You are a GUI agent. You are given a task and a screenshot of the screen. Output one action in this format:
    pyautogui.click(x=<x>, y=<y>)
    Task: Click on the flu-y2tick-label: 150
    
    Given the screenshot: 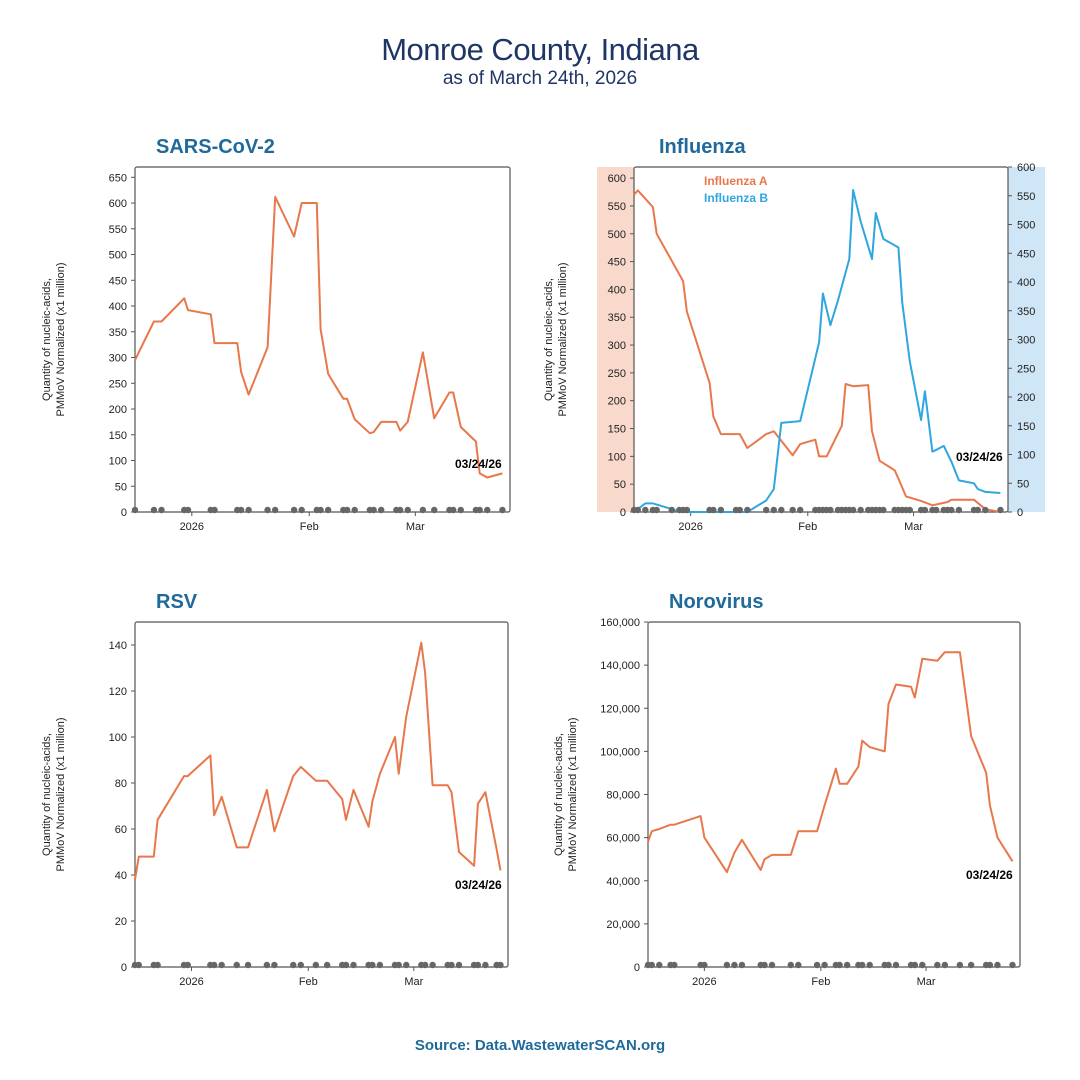 What is the action you would take?
    pyautogui.click(x=1026, y=427)
    